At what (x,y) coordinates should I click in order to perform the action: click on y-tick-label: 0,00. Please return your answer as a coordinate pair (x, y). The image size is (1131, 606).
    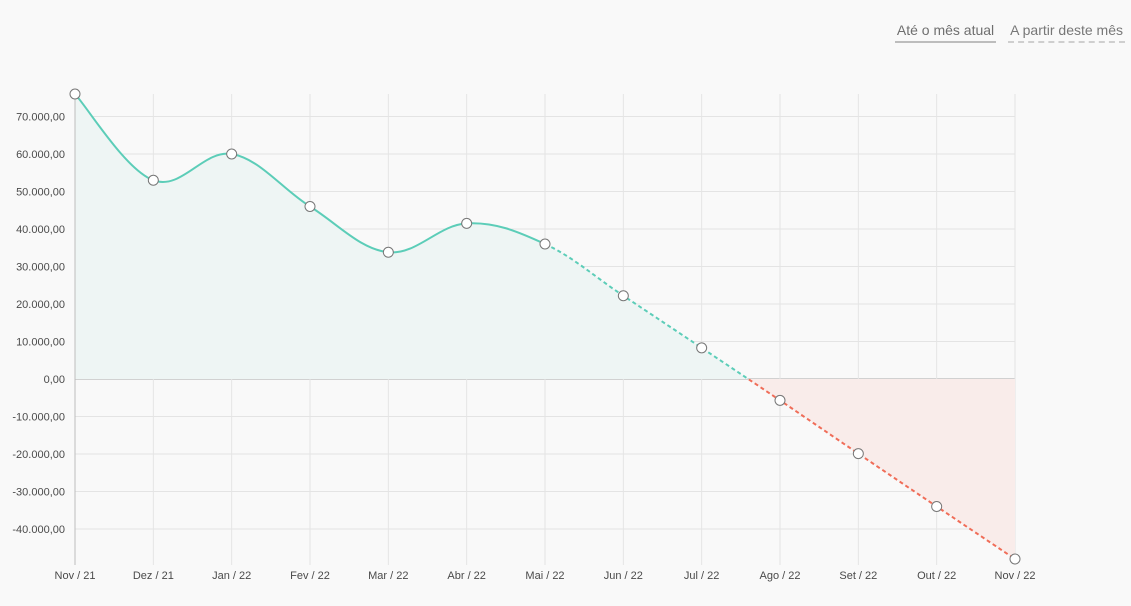
    Looking at the image, I should click on (54, 380).